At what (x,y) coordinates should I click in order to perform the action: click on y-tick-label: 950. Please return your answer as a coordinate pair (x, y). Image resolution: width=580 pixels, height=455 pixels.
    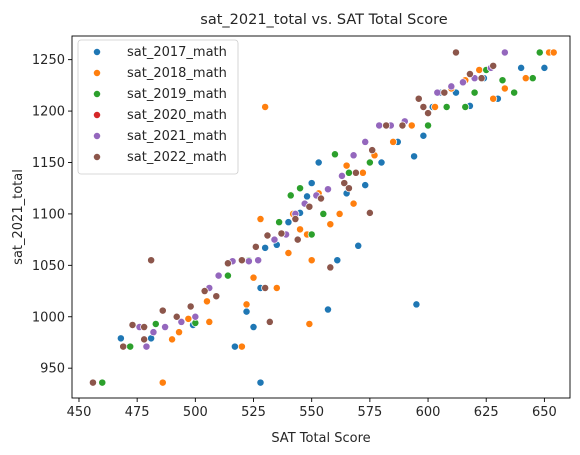
    Looking at the image, I should click on (52, 369).